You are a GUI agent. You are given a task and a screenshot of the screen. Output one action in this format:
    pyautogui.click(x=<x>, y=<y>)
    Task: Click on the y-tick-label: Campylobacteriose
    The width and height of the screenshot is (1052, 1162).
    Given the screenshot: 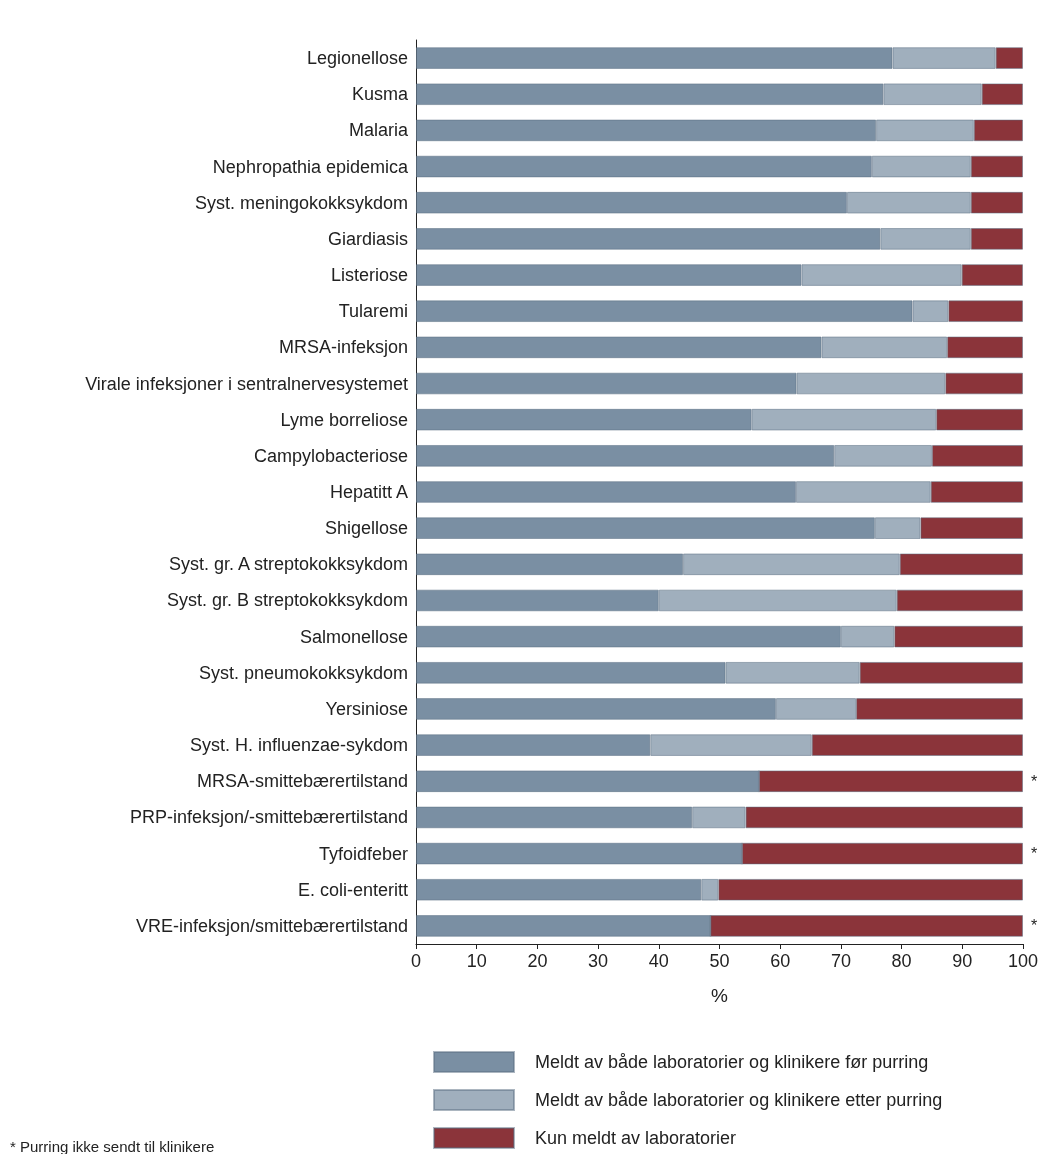 What is the action you would take?
    pyautogui.click(x=330, y=455)
    